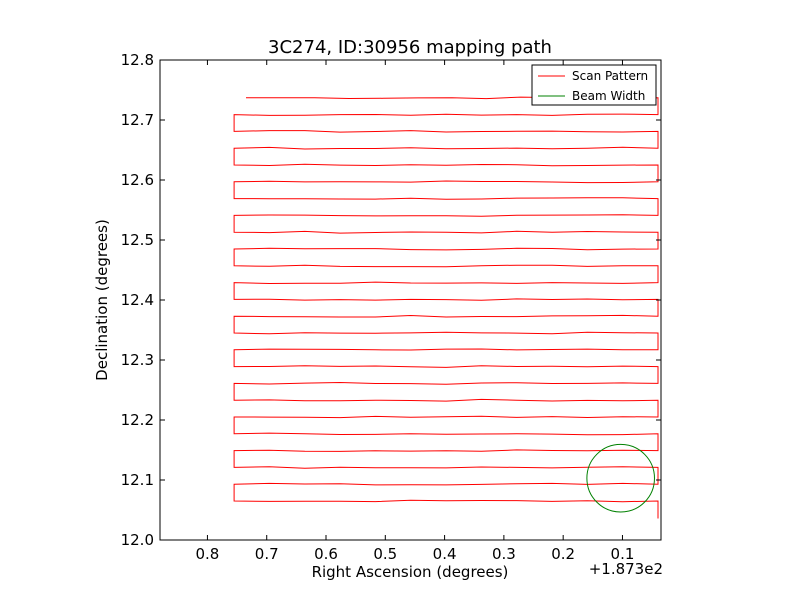 This screenshot has width=800, height=600. I want to click on legend-label-beam-width: Beam Width, so click(608, 96).